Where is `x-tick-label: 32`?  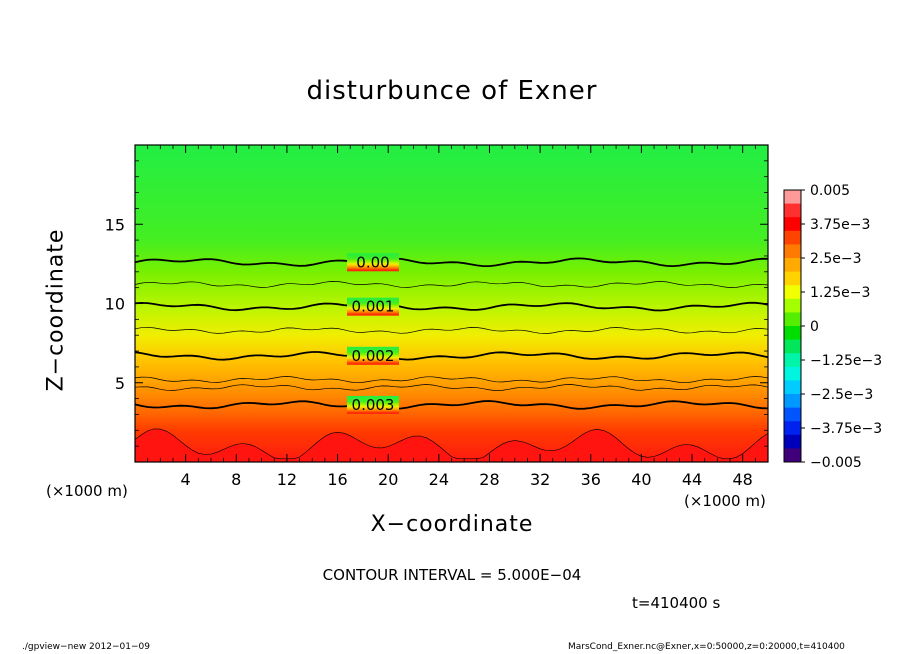 x-tick-label: 32 is located at coordinates (540, 479).